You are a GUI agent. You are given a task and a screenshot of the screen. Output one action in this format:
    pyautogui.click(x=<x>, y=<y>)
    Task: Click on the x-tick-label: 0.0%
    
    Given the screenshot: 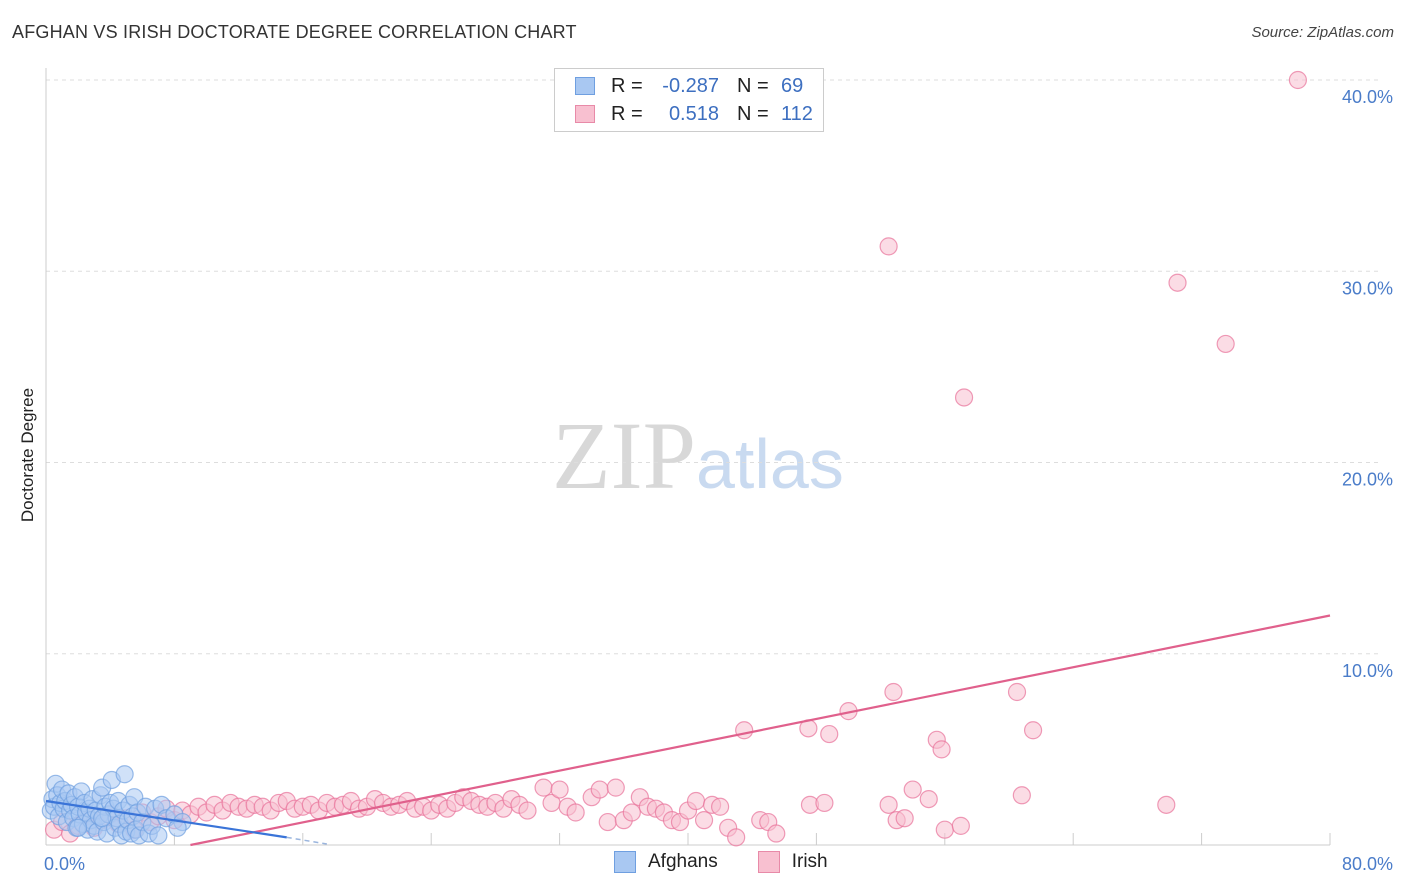 What is the action you would take?
    pyautogui.click(x=64, y=864)
    